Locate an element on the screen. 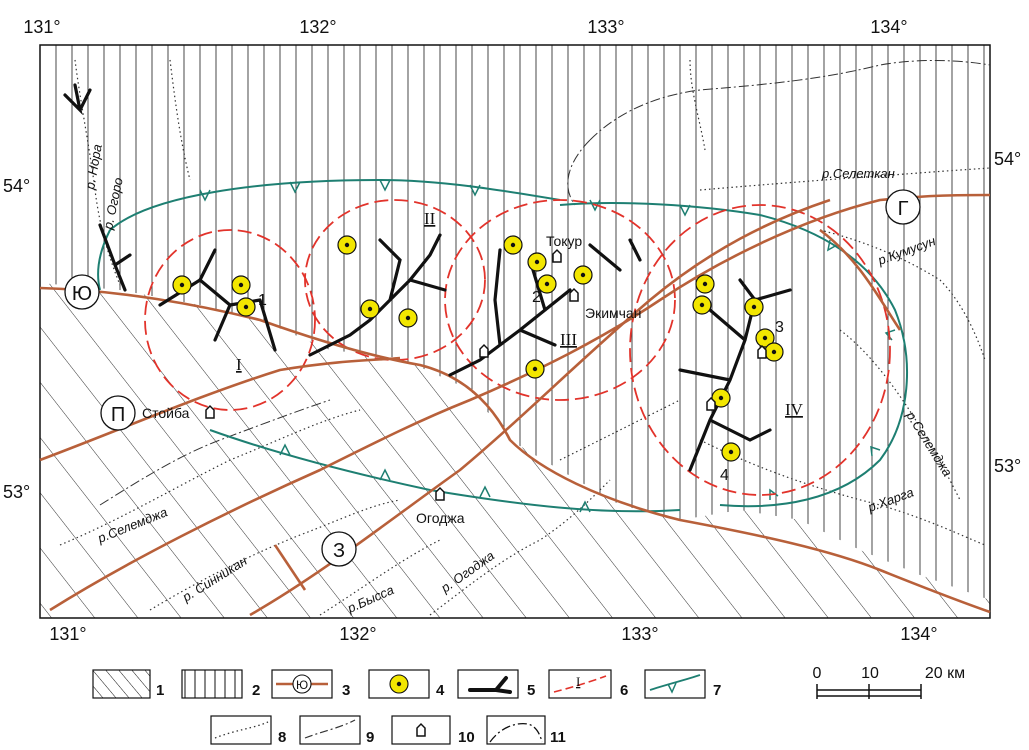 The width and height of the screenshot is (1029, 750). vein-w is located at coordinates (115, 257).